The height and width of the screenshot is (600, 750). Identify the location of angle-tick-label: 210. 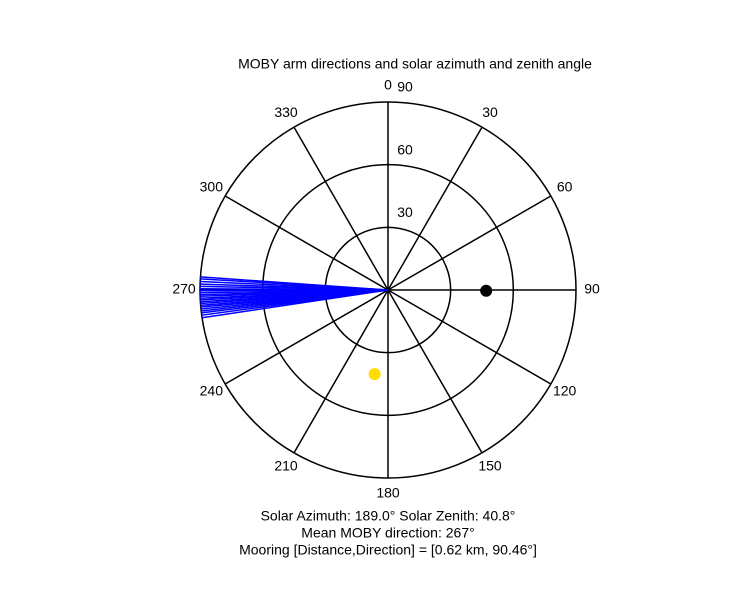
(286, 465).